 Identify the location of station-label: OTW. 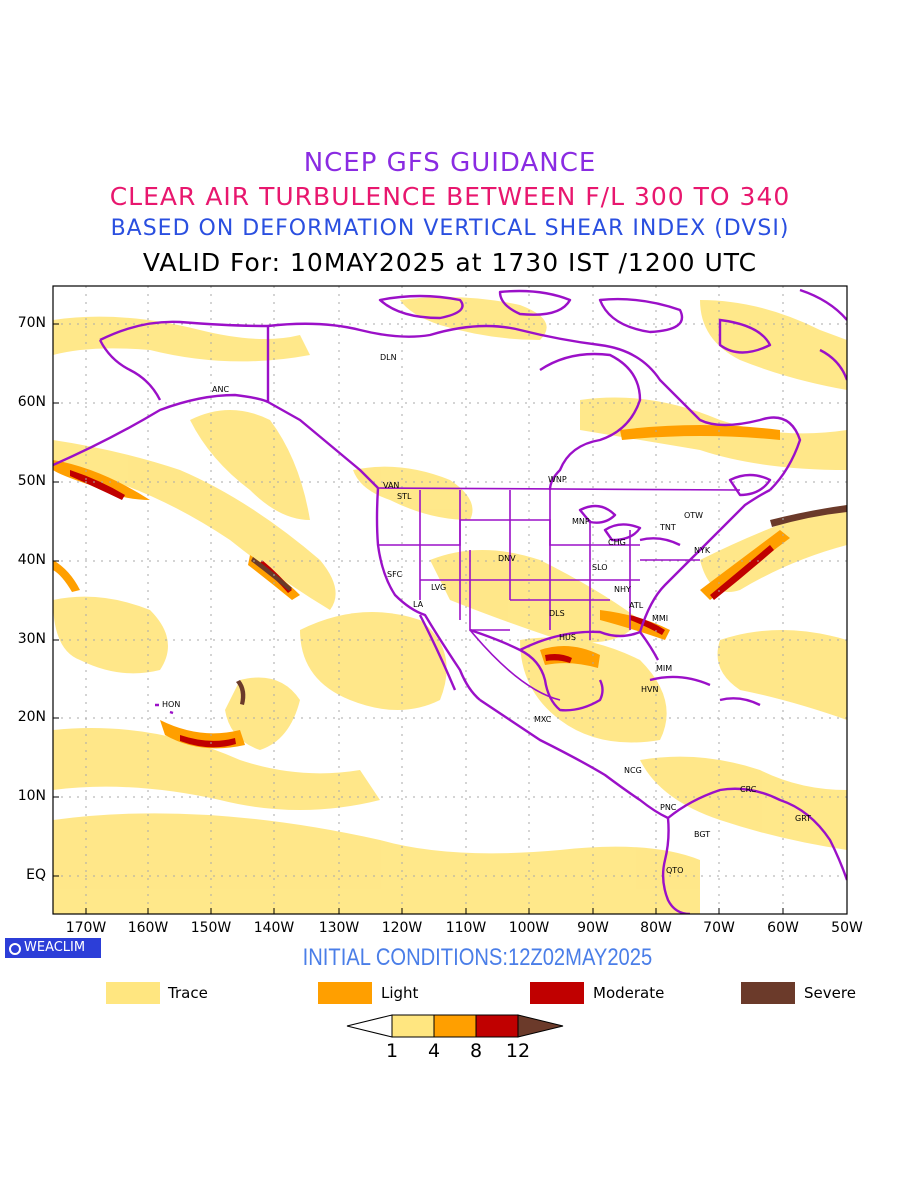
(693, 515).